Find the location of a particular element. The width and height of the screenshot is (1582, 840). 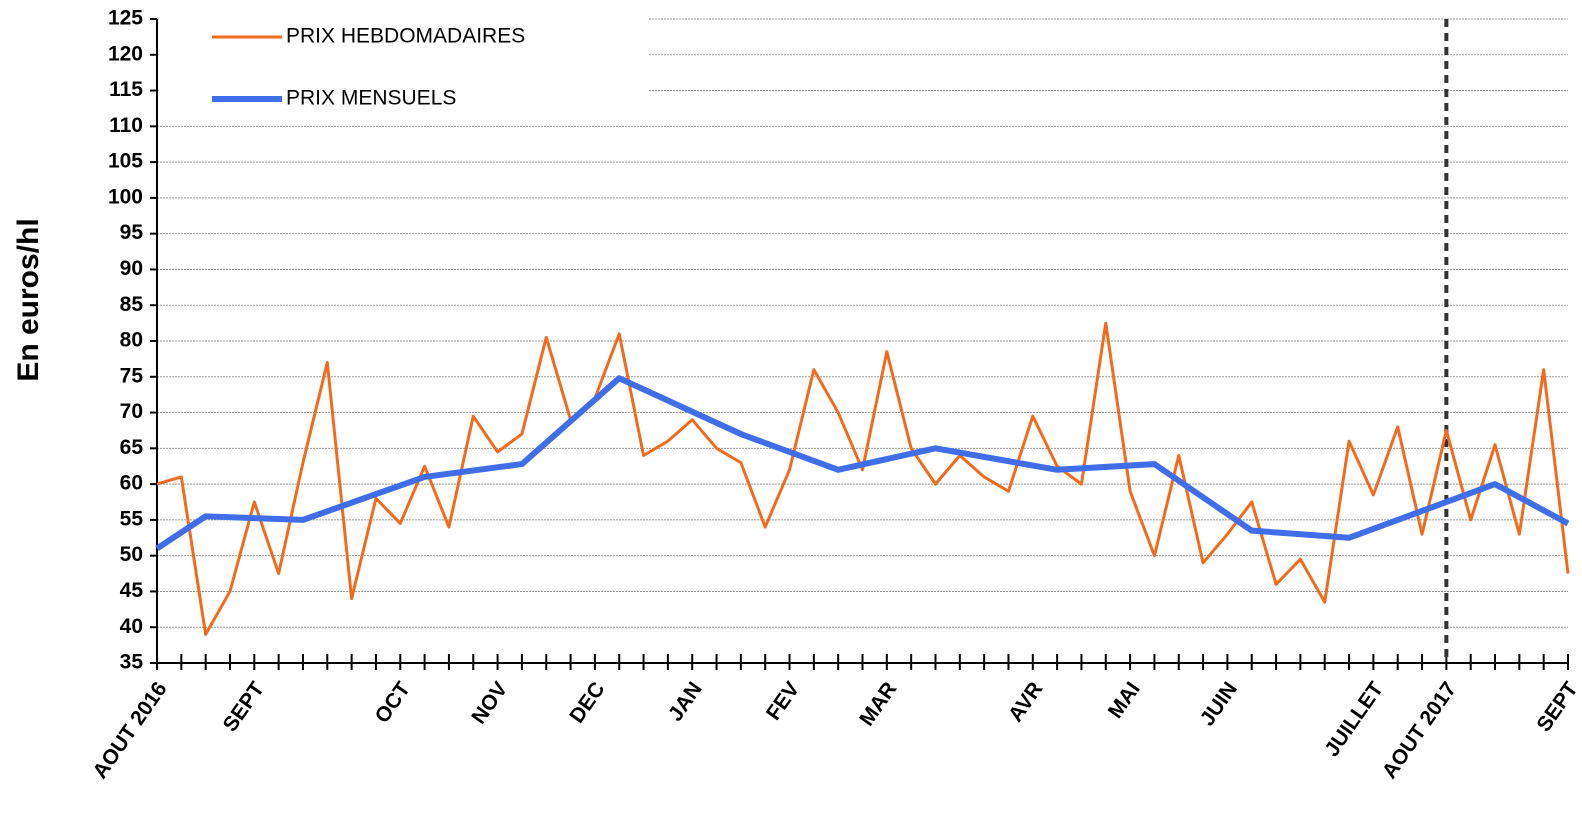

legend-label: PRIX HEBDOMADAIRES is located at coordinates (405, 36).